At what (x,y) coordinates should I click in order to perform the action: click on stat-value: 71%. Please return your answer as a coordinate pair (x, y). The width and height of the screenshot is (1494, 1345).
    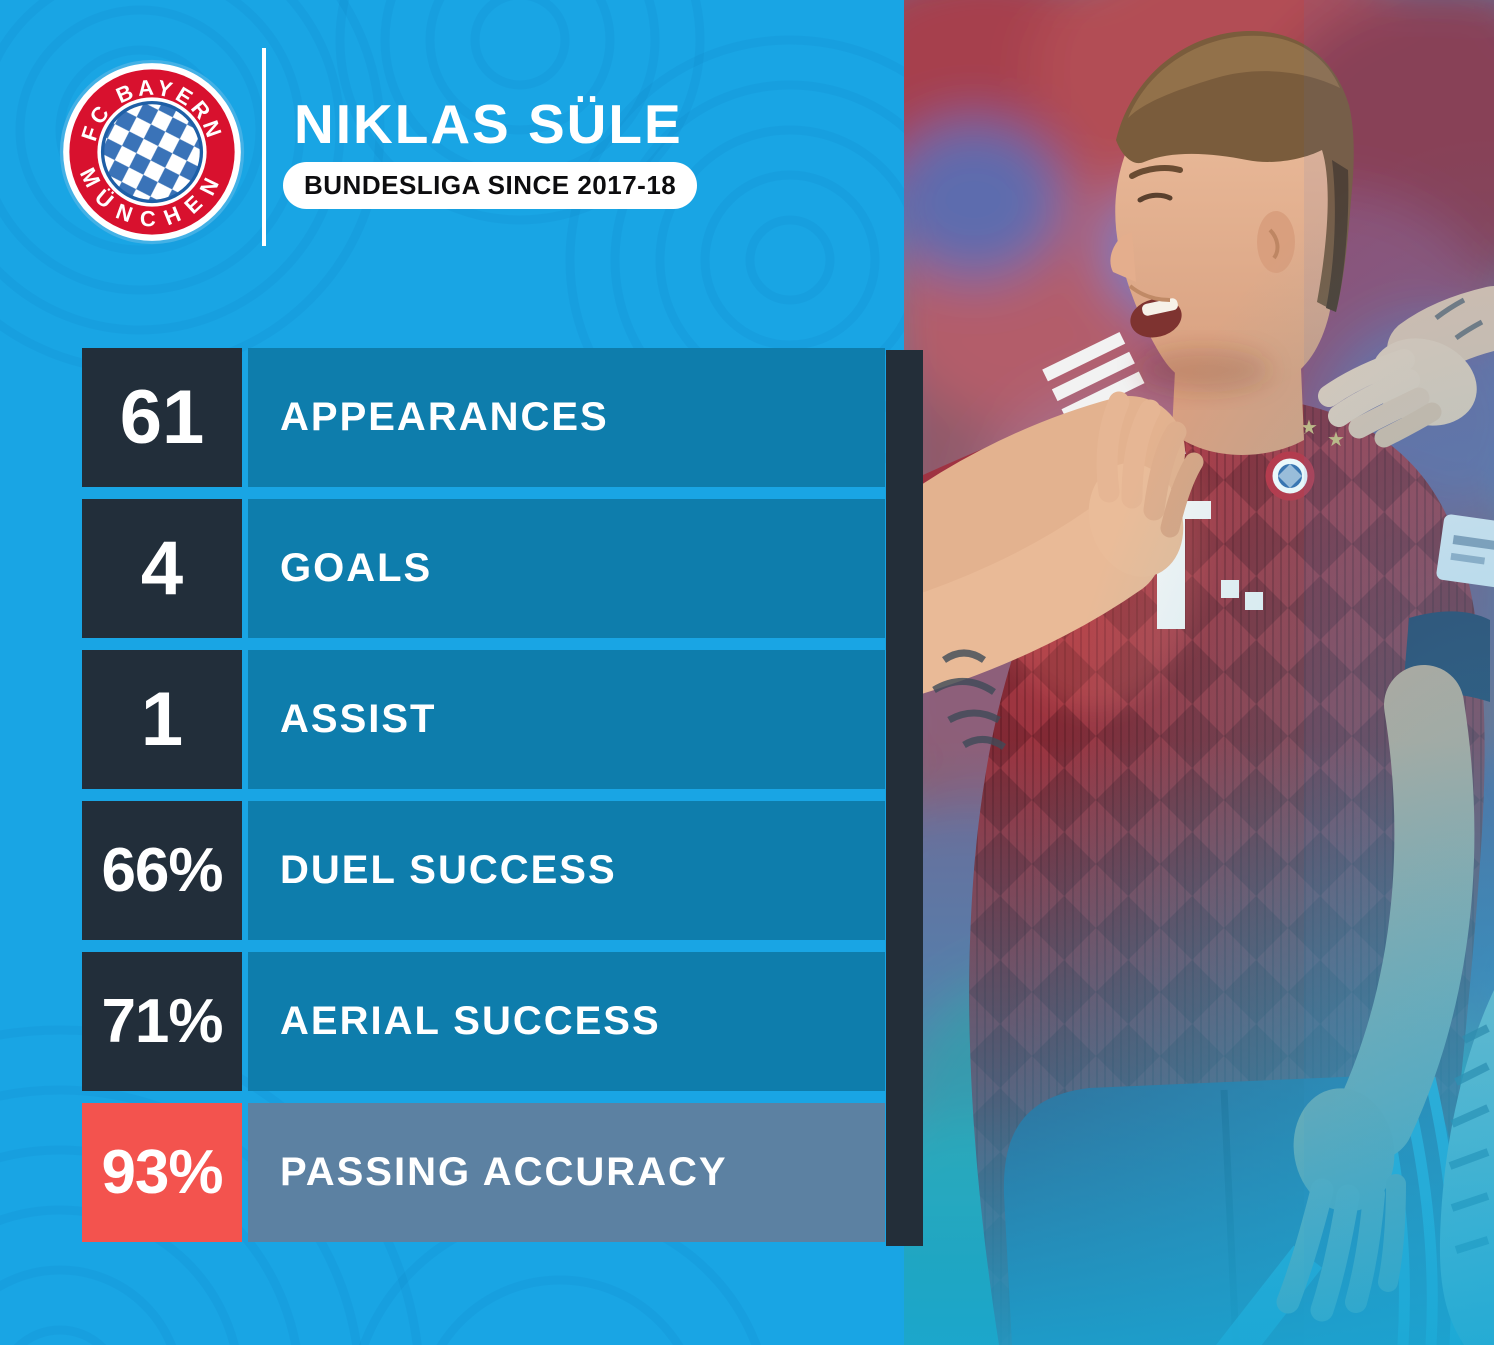
    Looking at the image, I should click on (162, 1021).